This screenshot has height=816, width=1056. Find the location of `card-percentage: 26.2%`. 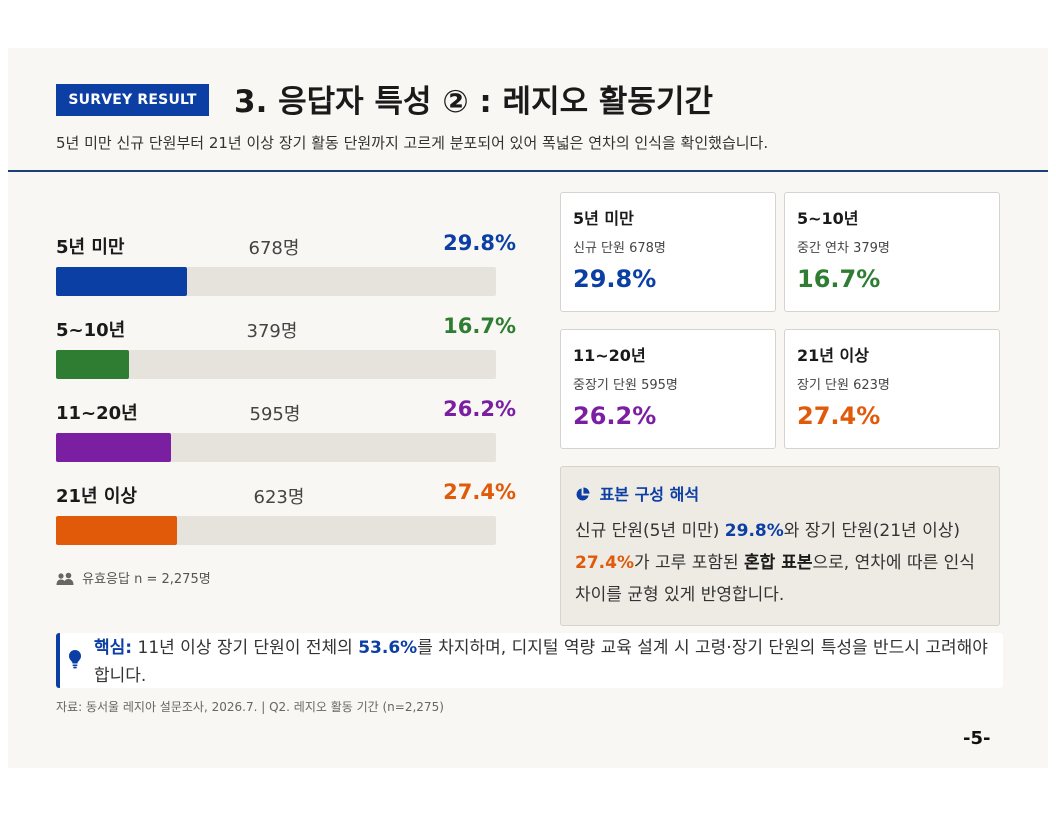

card-percentage: 26.2% is located at coordinates (615, 416).